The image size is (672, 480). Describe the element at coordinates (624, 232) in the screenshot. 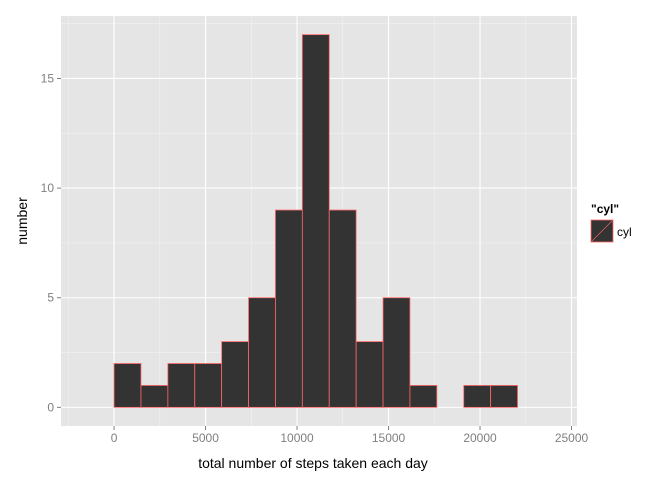

I see `legend-label: cyl` at that location.